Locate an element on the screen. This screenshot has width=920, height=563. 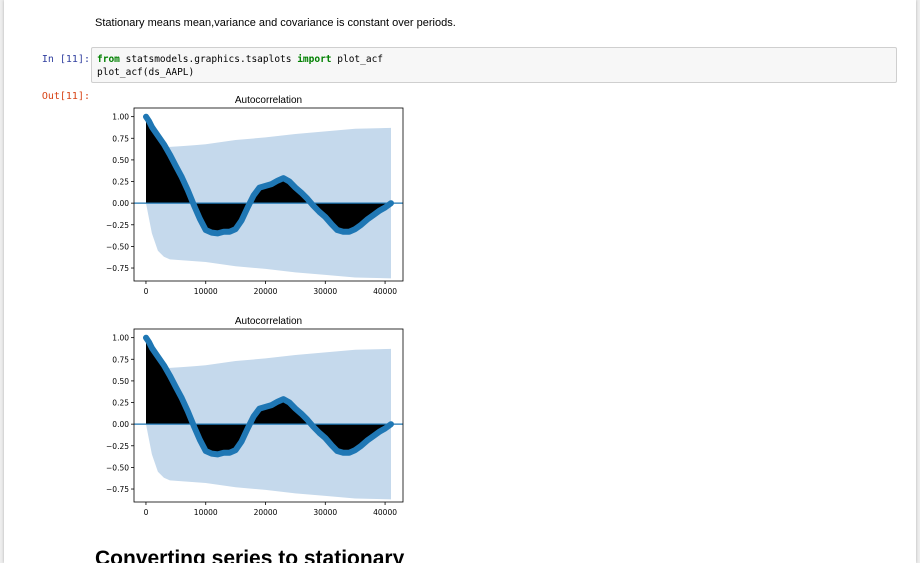
code-import-name: plot_acf is located at coordinates (357, 59).